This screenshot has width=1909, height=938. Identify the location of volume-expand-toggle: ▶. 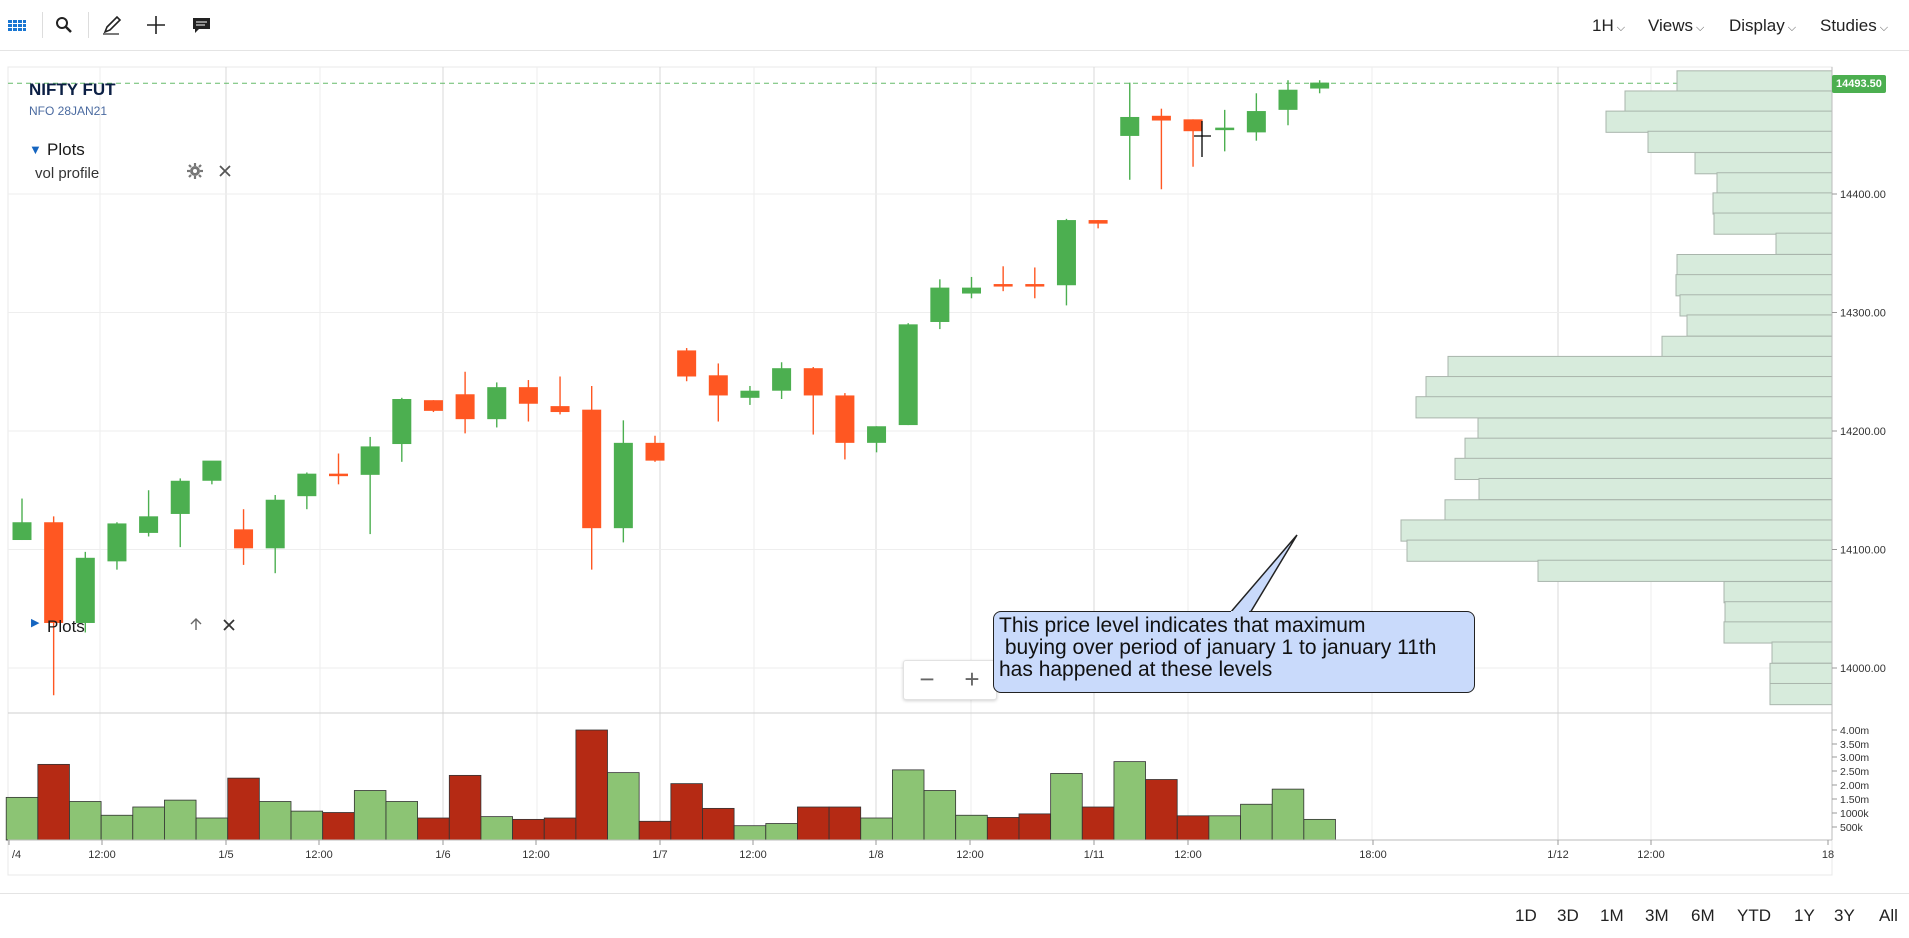
(35, 623).